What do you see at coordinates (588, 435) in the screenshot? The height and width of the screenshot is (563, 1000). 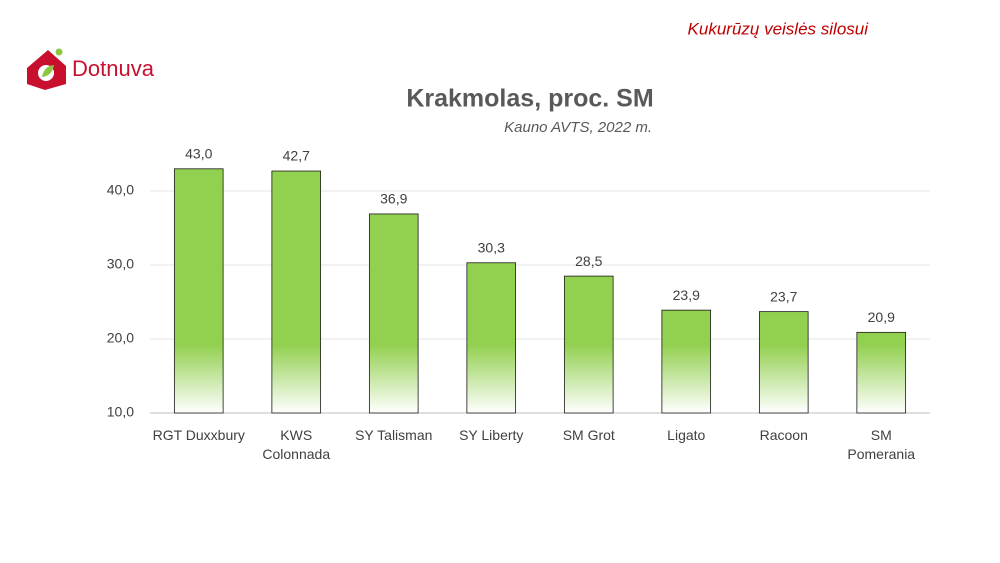 I see `x-tick-label: SM Grot` at bounding box center [588, 435].